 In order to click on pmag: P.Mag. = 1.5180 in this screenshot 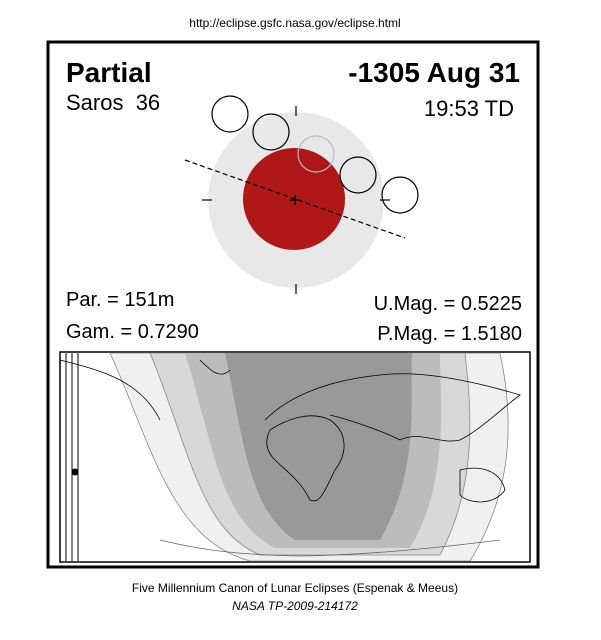, I will do `click(449, 334)`.